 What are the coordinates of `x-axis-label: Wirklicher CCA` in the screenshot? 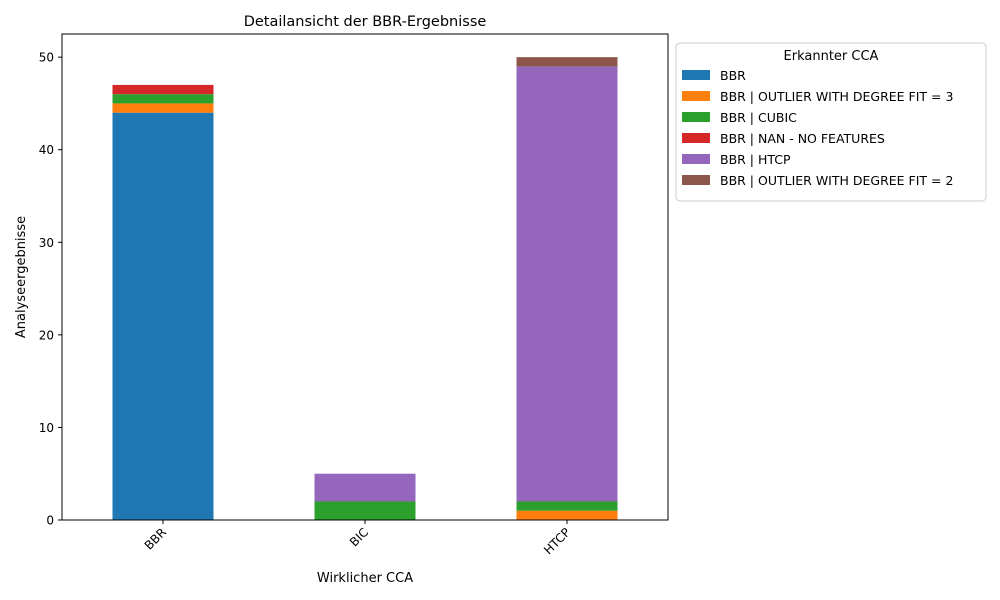 It's located at (365, 578).